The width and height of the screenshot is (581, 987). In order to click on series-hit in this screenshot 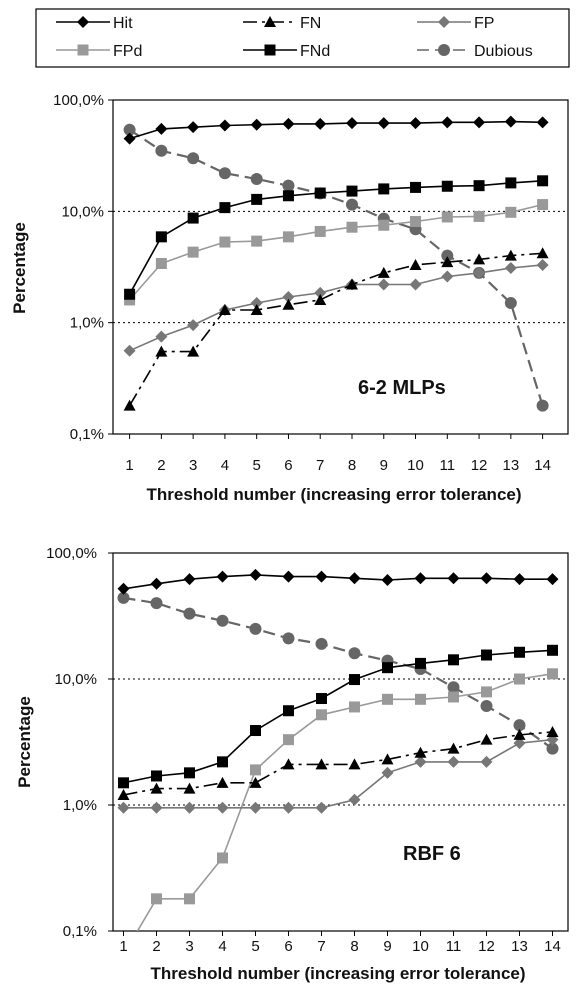, I will do `click(338, 581)`.